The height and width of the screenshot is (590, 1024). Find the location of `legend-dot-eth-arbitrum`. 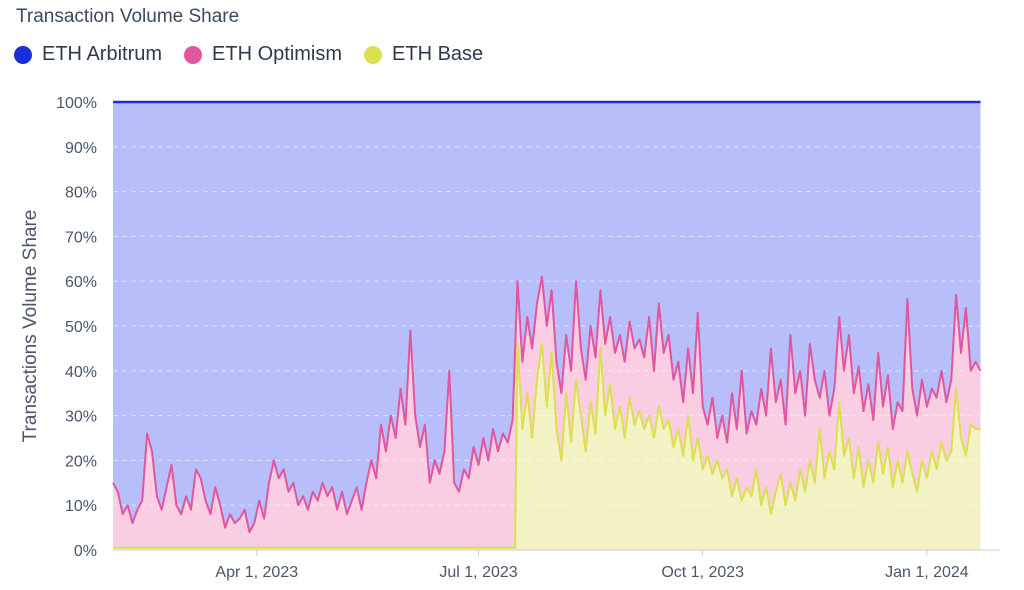

legend-dot-eth-arbitrum is located at coordinates (23, 54).